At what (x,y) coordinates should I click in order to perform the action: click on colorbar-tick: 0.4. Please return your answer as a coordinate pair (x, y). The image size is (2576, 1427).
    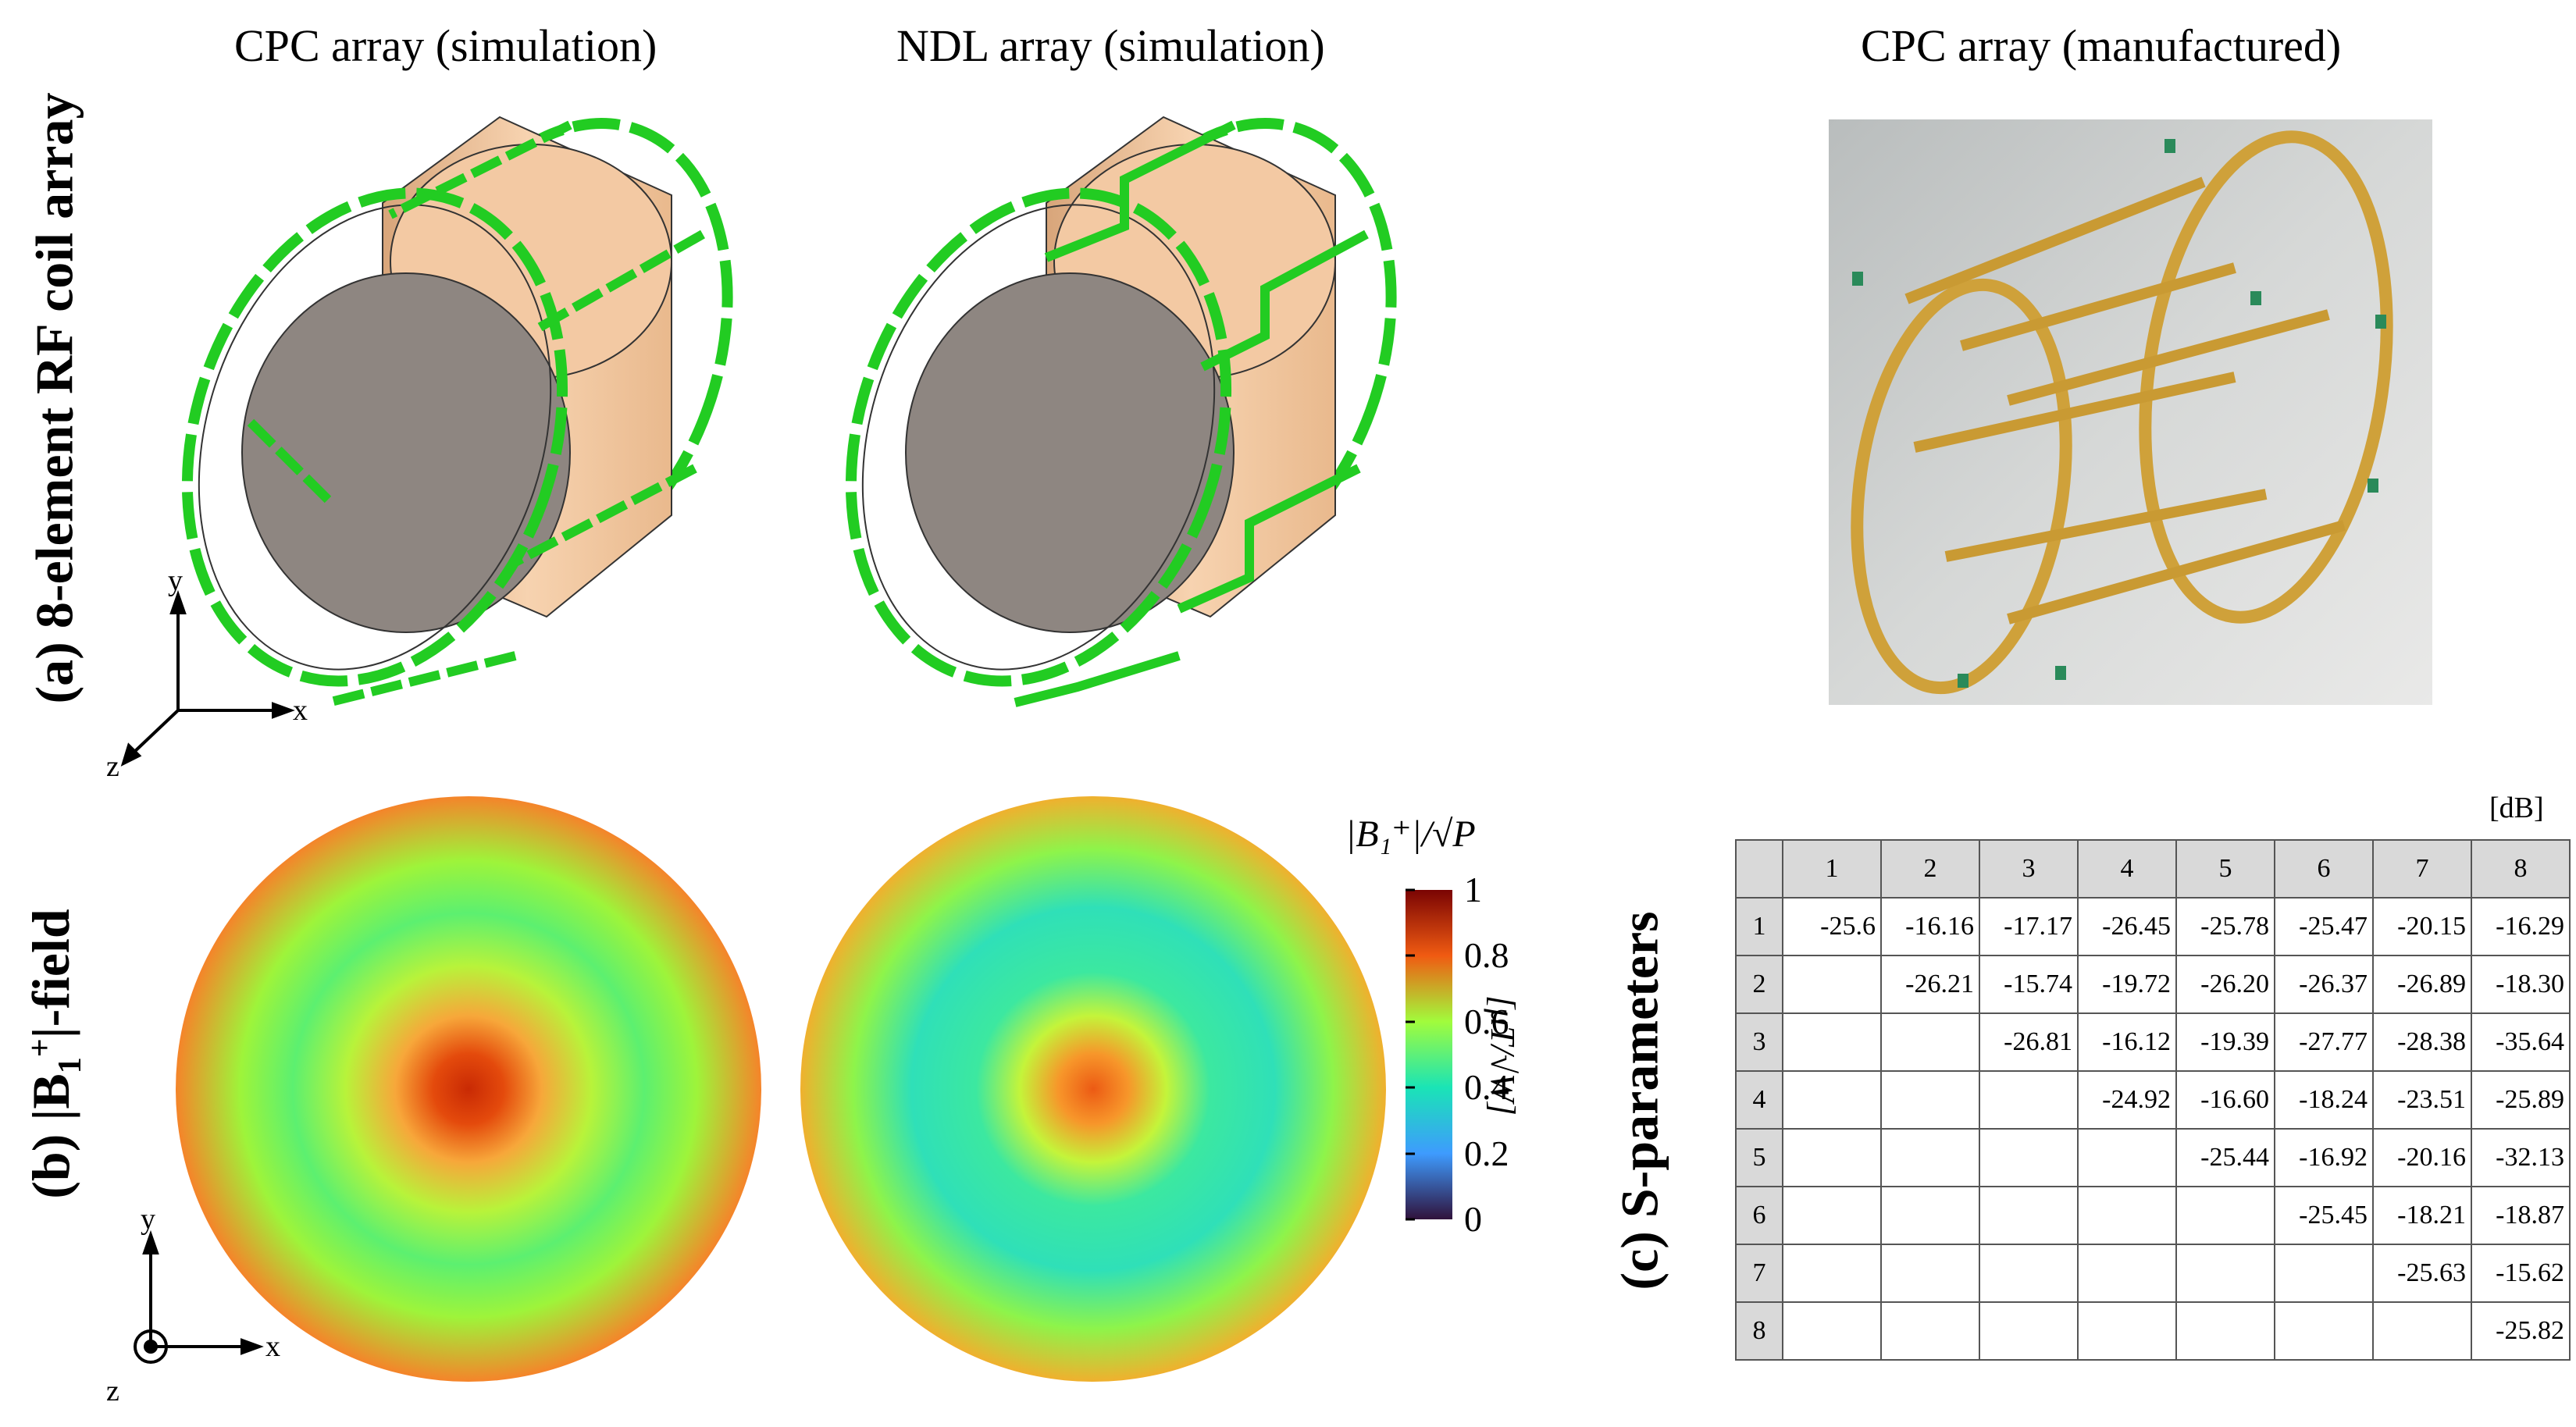
    Looking at the image, I should click on (1486, 1087).